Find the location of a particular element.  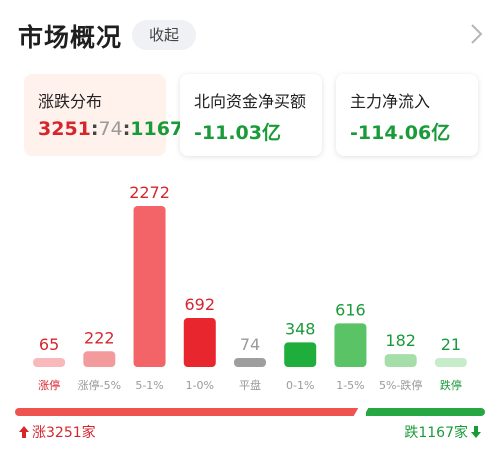

page-title: 市场概况 is located at coordinates (70, 37).